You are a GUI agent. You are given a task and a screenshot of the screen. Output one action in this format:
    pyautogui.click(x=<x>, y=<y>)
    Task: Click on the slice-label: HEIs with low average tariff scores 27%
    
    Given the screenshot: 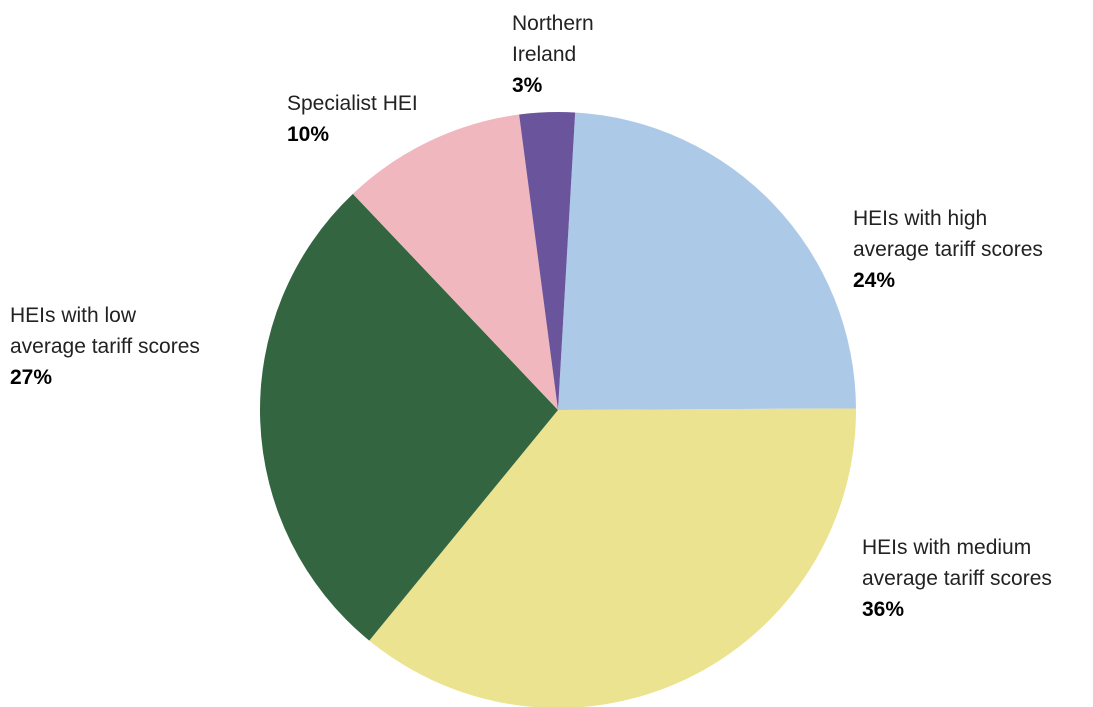 What is the action you would take?
    pyautogui.click(x=105, y=346)
    